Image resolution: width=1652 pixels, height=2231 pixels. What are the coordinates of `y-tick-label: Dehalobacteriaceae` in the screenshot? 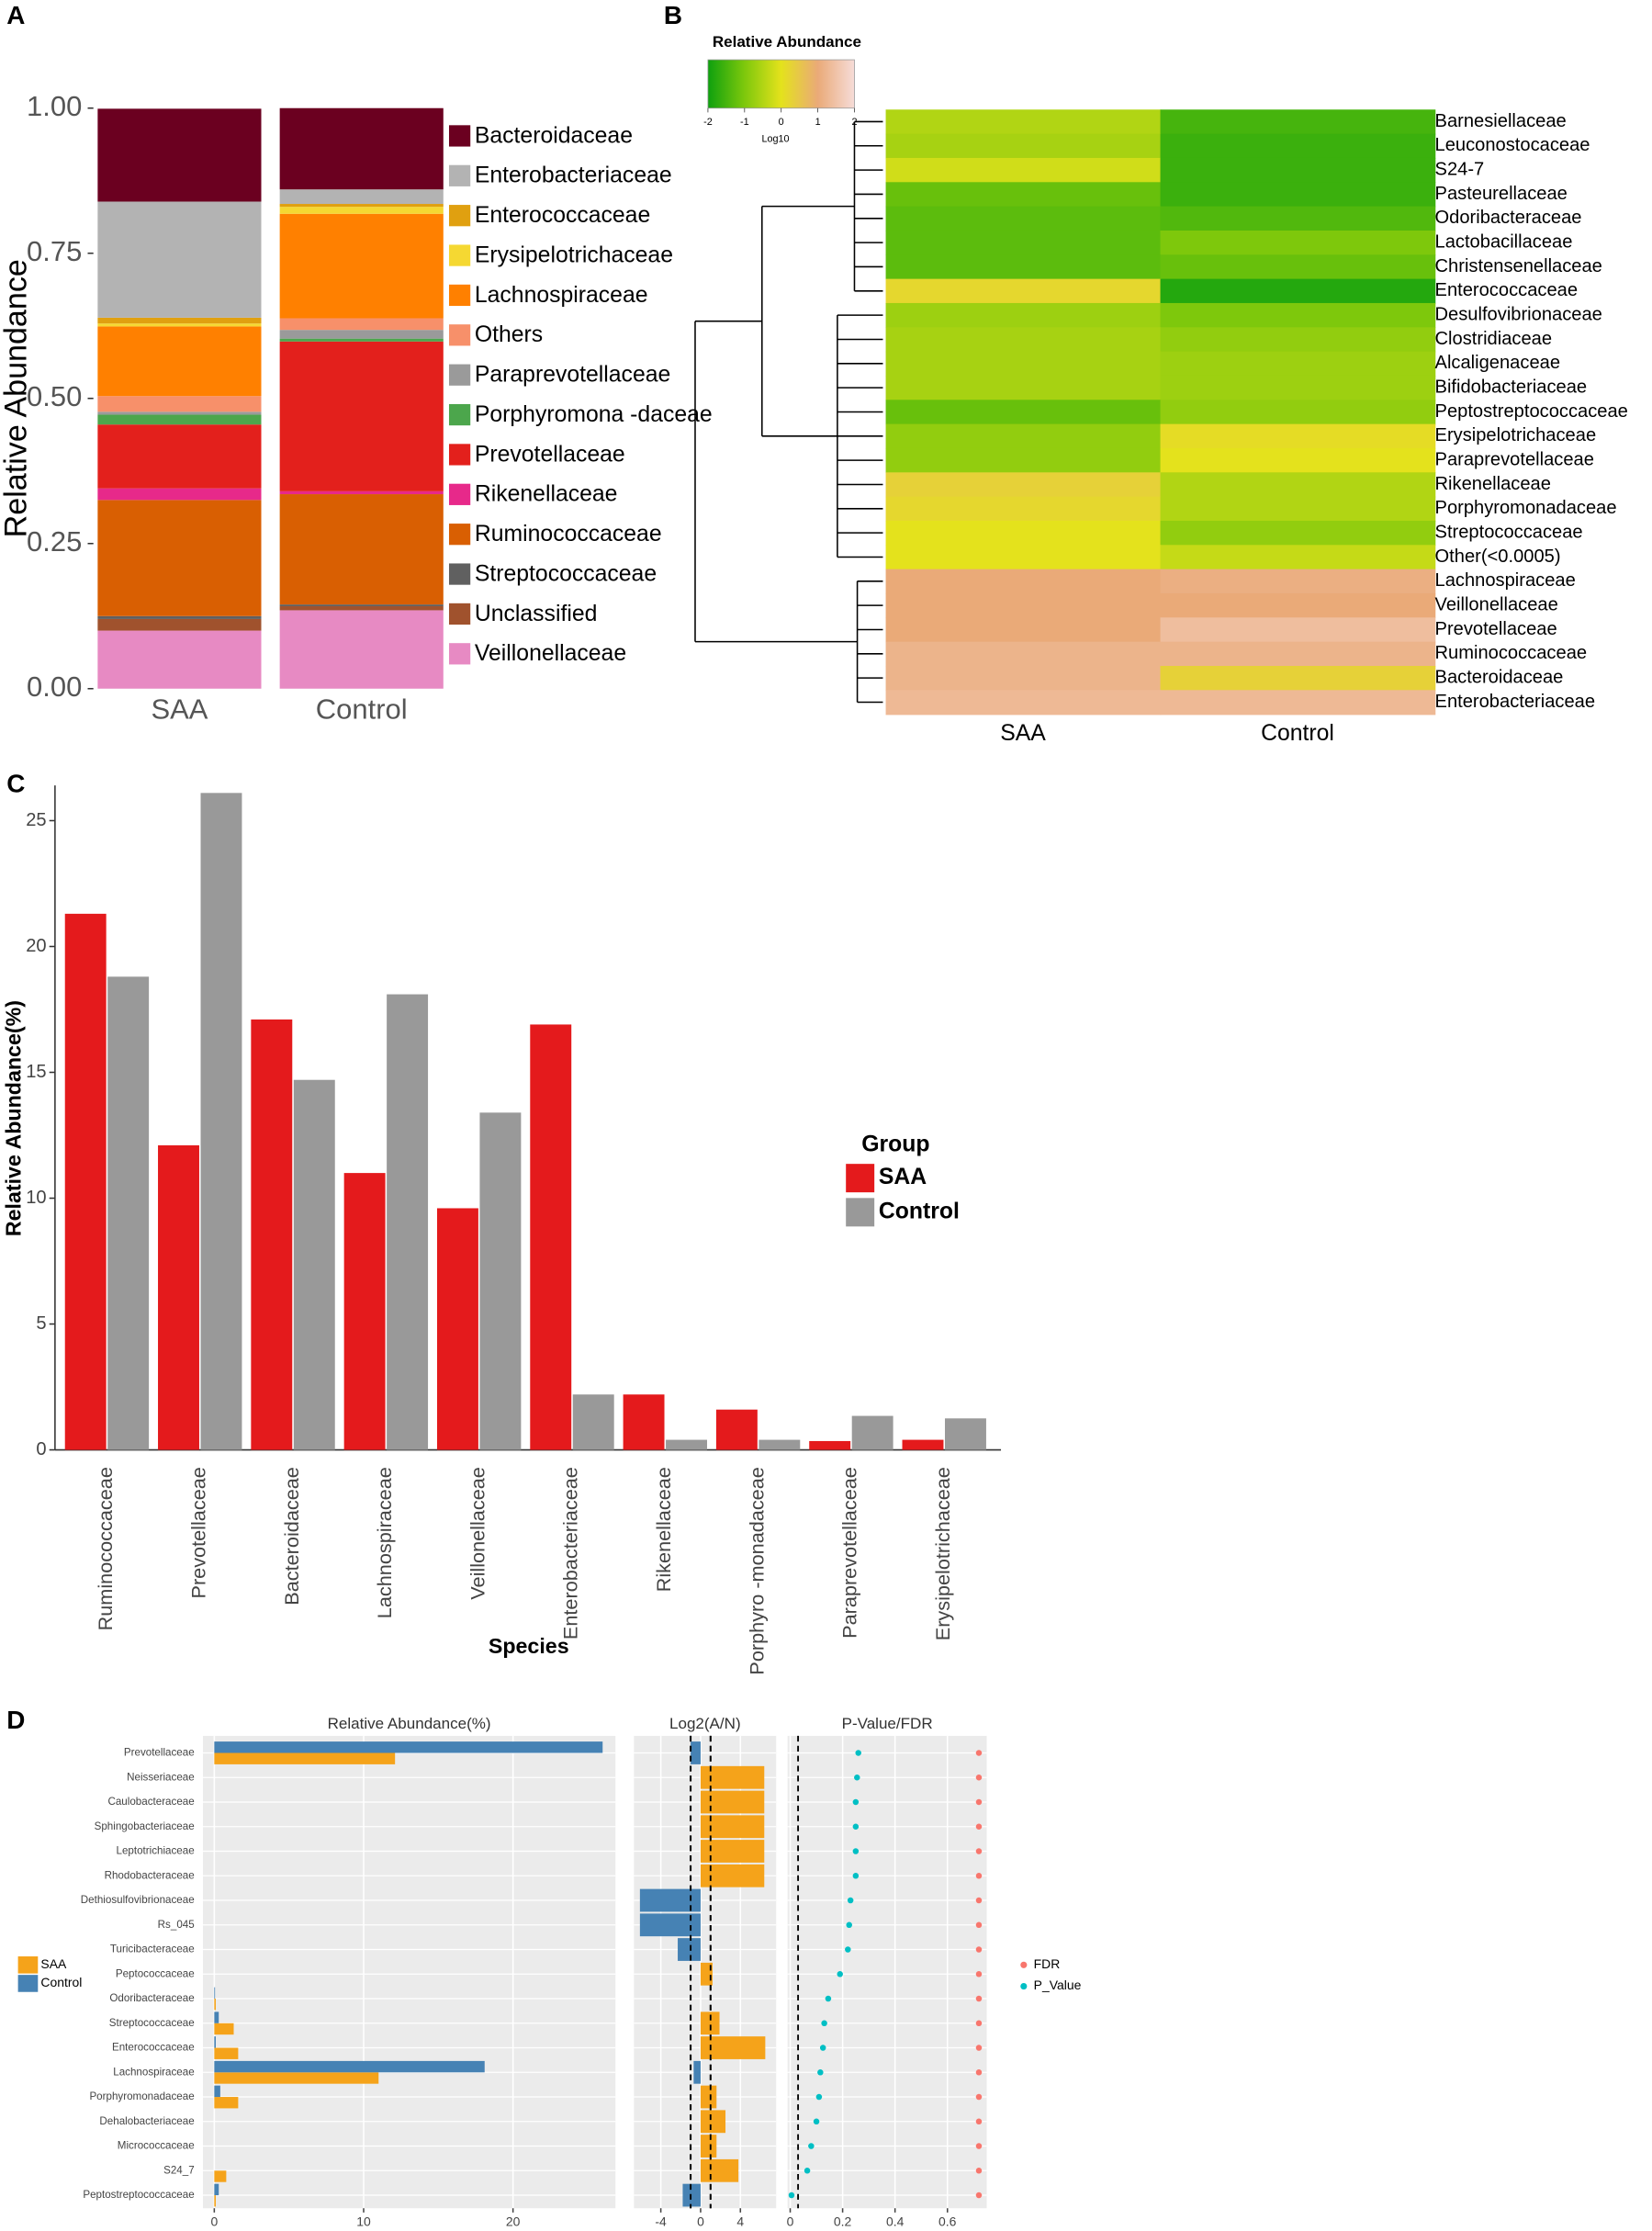 It's located at (146, 2121).